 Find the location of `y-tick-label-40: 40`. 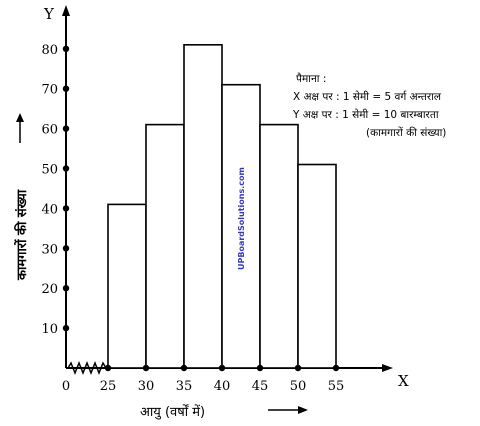

y-tick-label-40: 40 is located at coordinates (49, 209).